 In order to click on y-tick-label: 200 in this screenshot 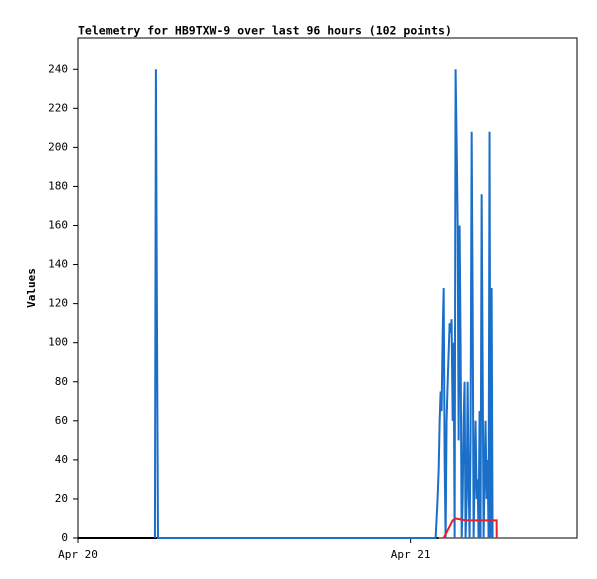, I will do `click(58, 146)`.